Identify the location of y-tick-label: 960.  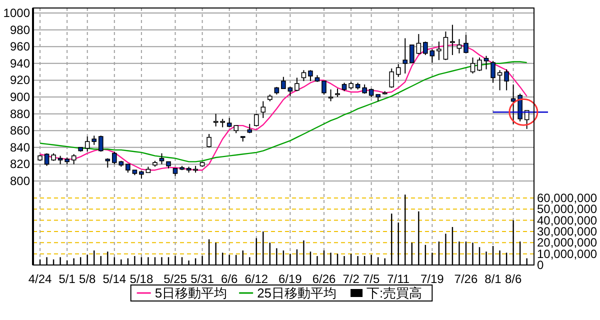
(20, 47).